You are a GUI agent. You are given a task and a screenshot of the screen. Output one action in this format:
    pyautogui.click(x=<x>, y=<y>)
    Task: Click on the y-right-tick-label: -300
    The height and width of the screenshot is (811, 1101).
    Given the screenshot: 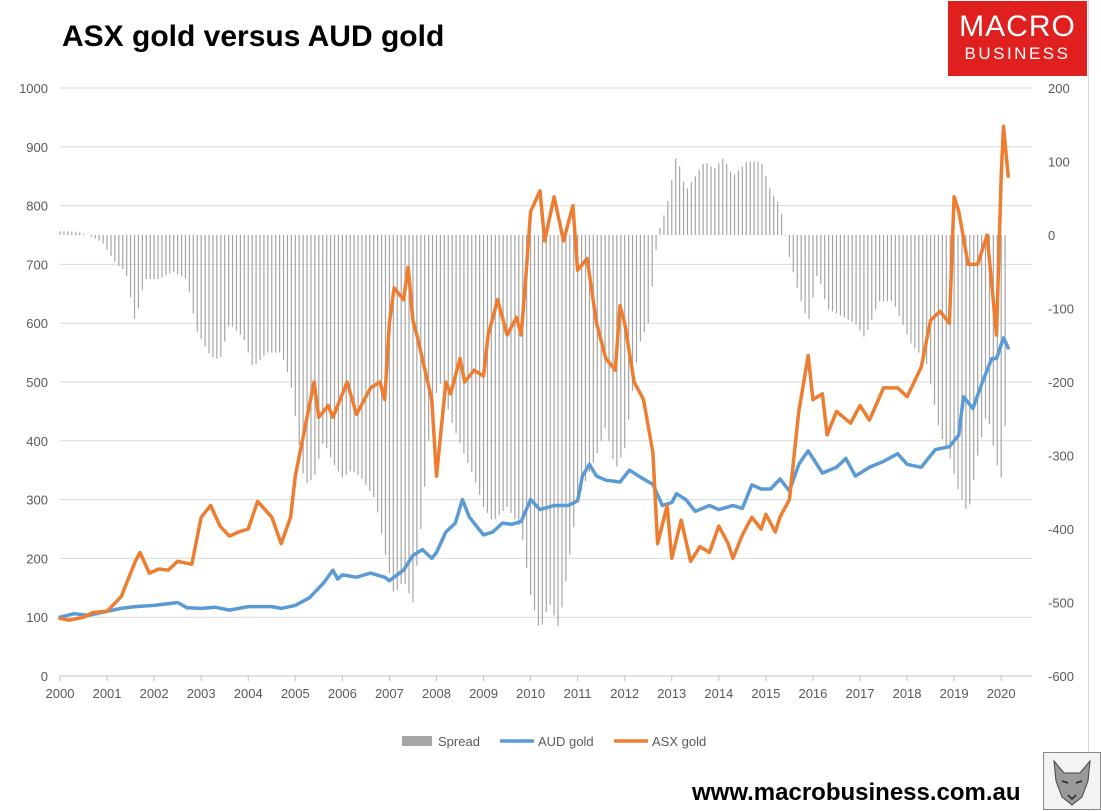 What is the action you would take?
    pyautogui.click(x=1061, y=456)
    